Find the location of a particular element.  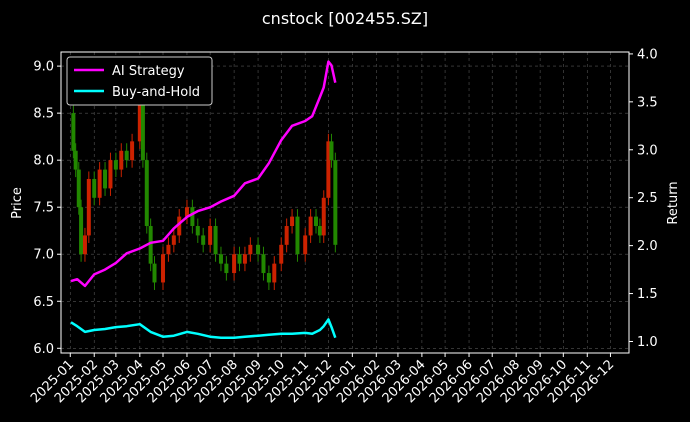

y2-tick-label: 3.0 is located at coordinates (647, 150).